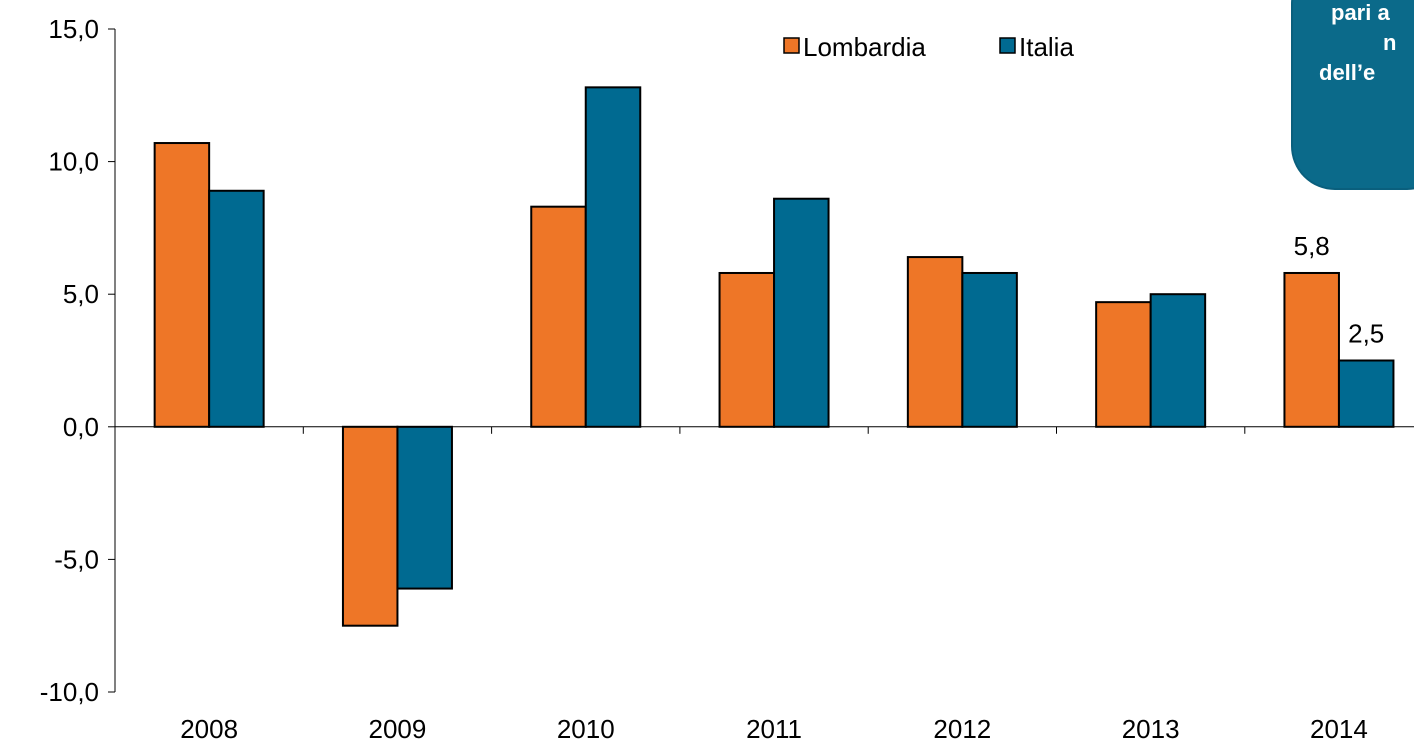 Image resolution: width=1414 pixels, height=746 pixels. What do you see at coordinates (370, 526) in the screenshot?
I see `bar-lombardia-2009` at bounding box center [370, 526].